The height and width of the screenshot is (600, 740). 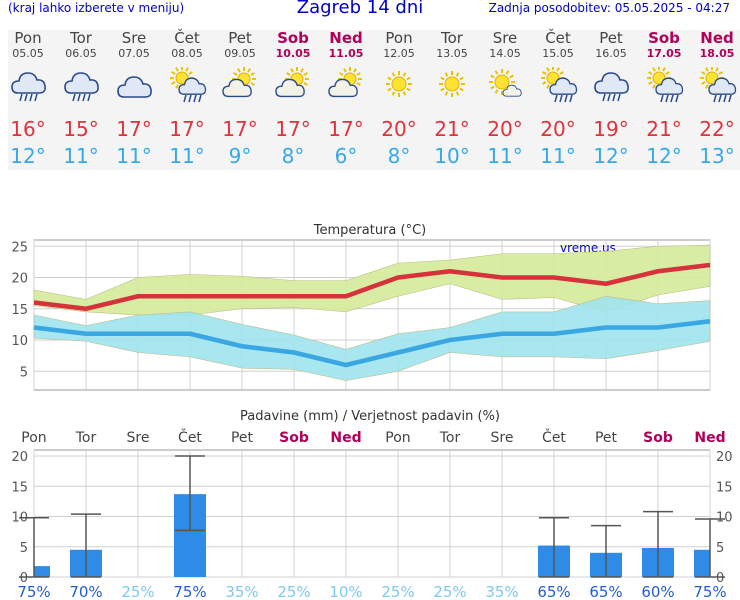 I want to click on min-temp: 8°, so click(x=293, y=156).